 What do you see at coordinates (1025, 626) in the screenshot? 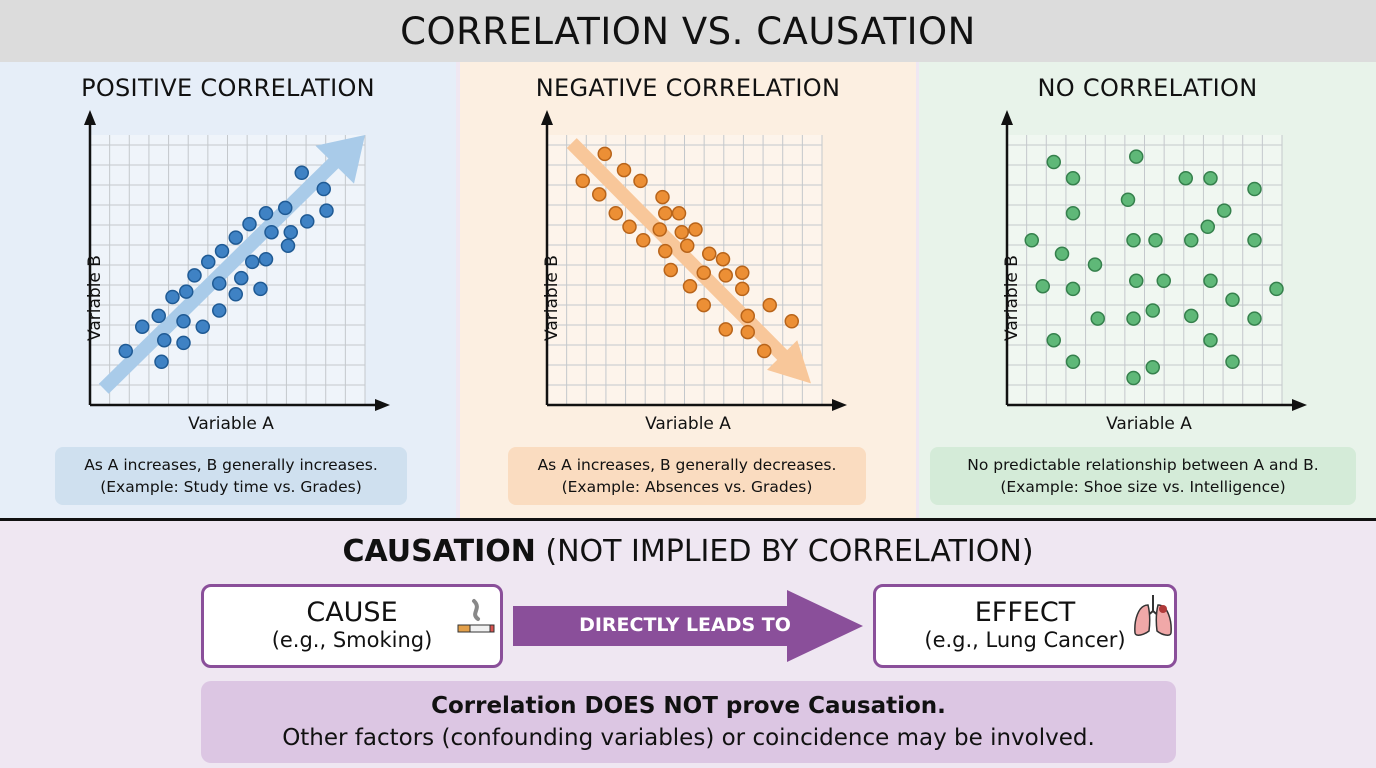
I see `effect-box: EFFECT (e.g., Lung Cancer)` at bounding box center [1025, 626].